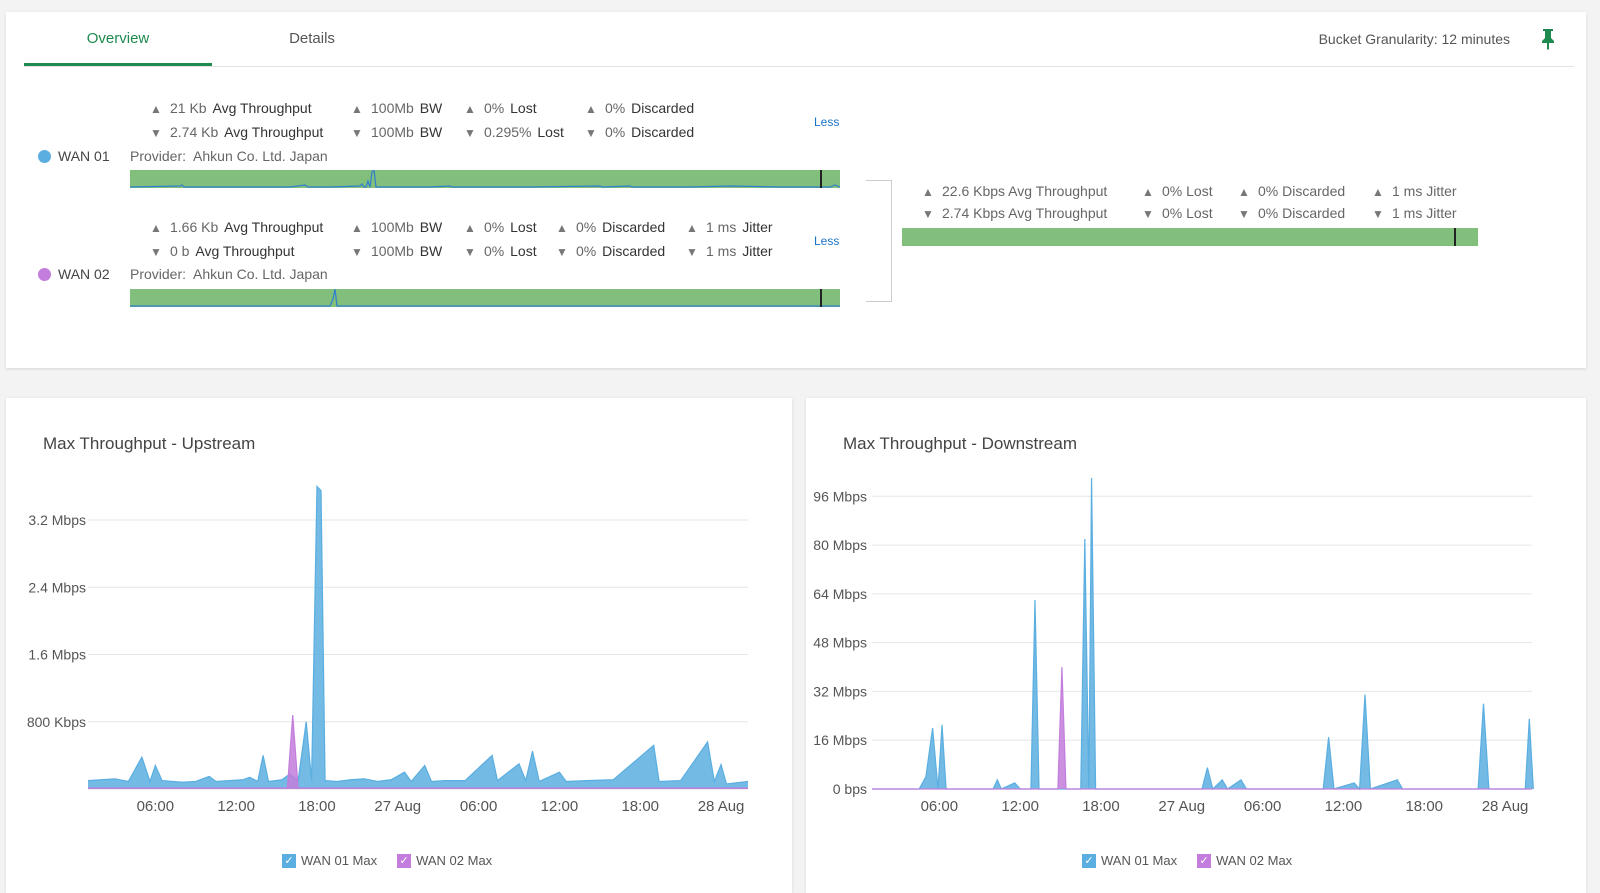 The image size is (1600, 893). What do you see at coordinates (397, 227) in the screenshot?
I see `wan02-up-bw: ▲ 100Mb BW` at bounding box center [397, 227].